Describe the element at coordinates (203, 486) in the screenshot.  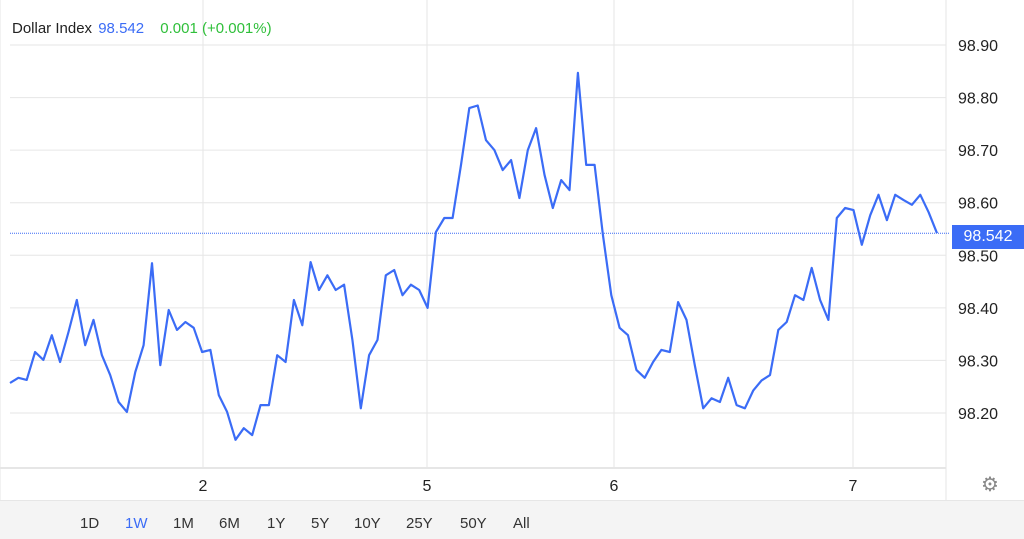
I see `x-tick-label: 2` at that location.